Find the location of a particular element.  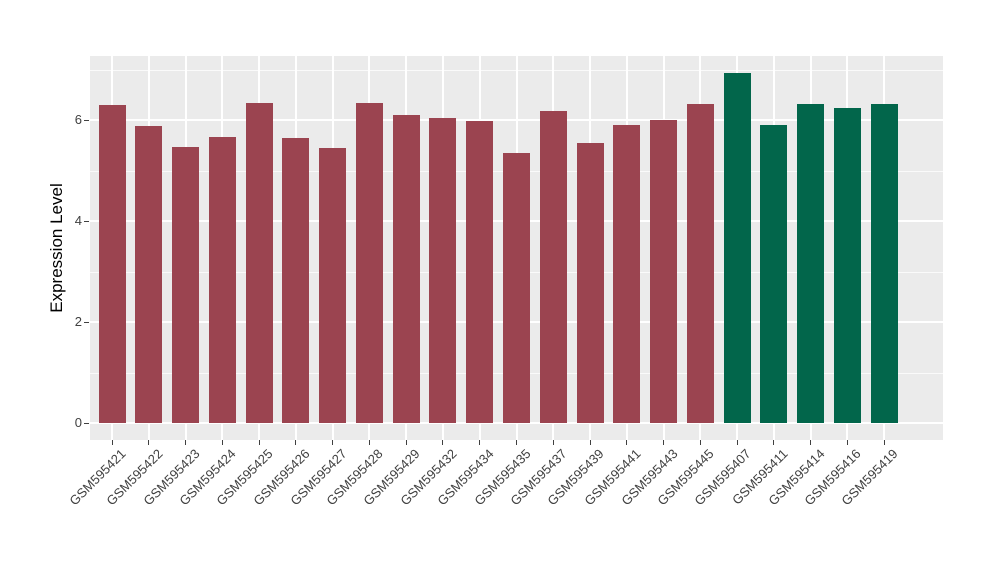

y-axis-title: Expression Level is located at coordinates (56, 248).